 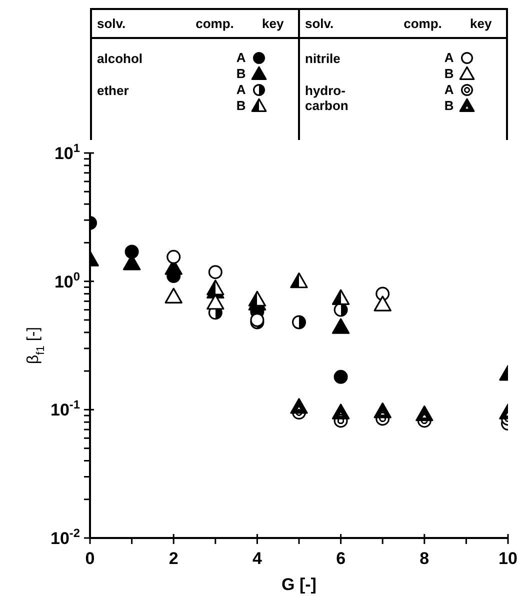 I want to click on y-tick-label: 10$^{1}$, so click(x=67, y=152).